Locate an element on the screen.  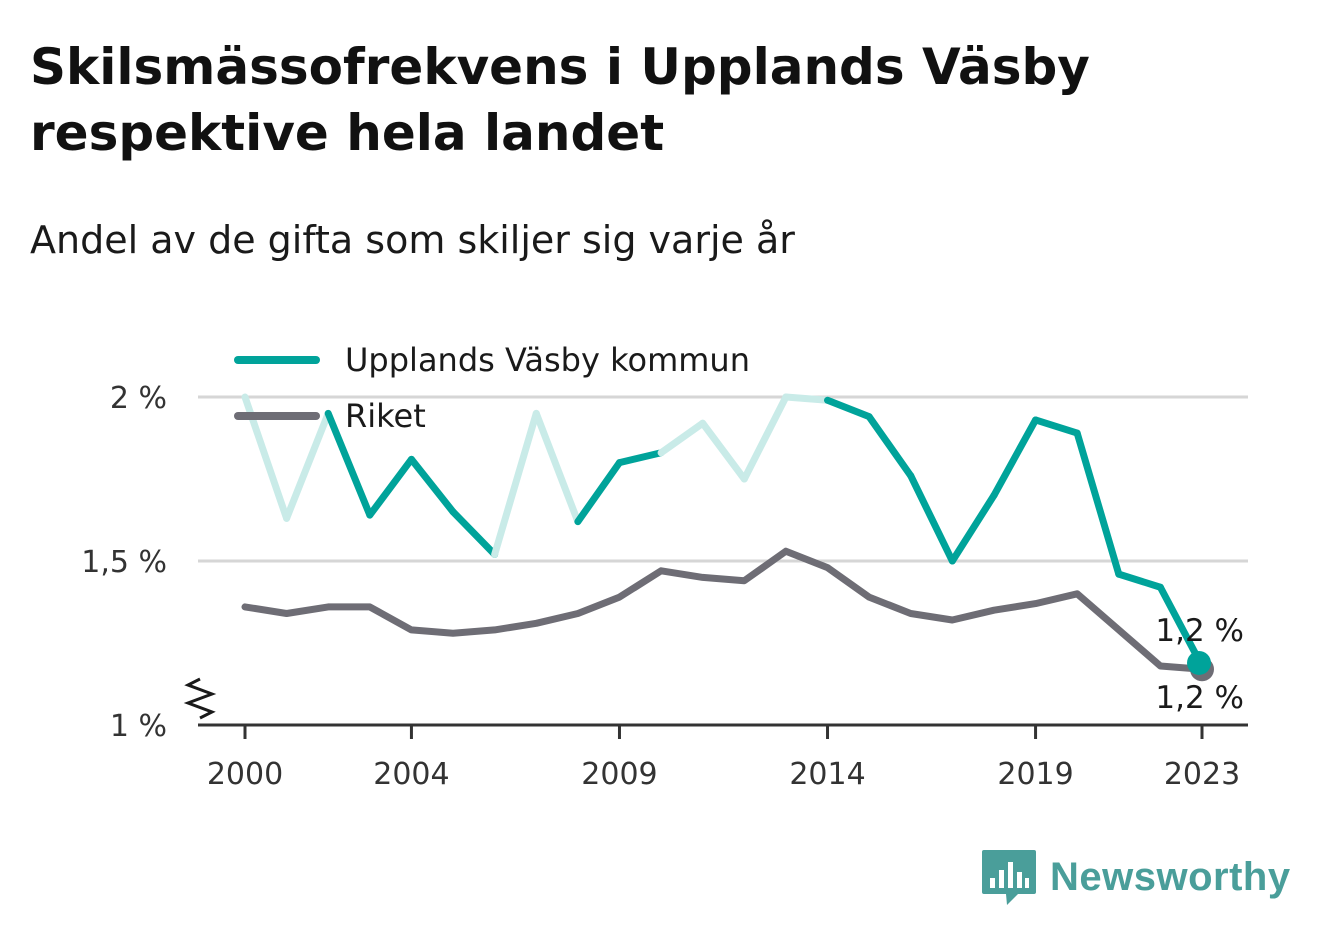
x-tick-label: 2023 is located at coordinates (1202, 774).